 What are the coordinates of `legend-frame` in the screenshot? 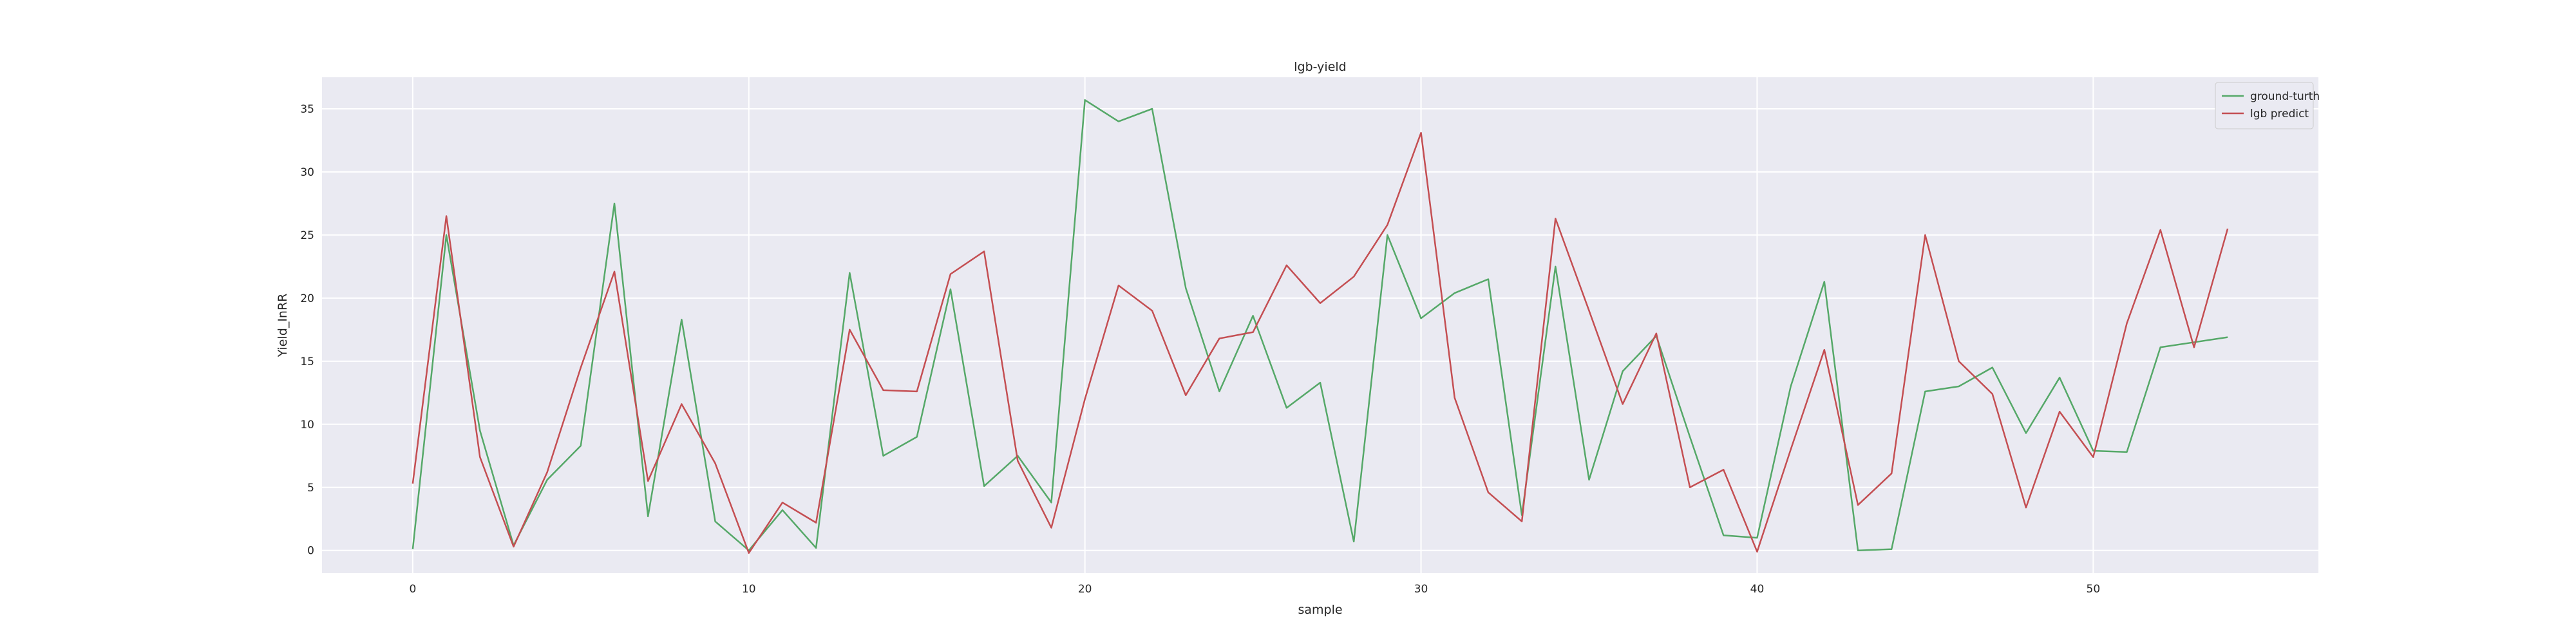 It's located at (2264, 105).